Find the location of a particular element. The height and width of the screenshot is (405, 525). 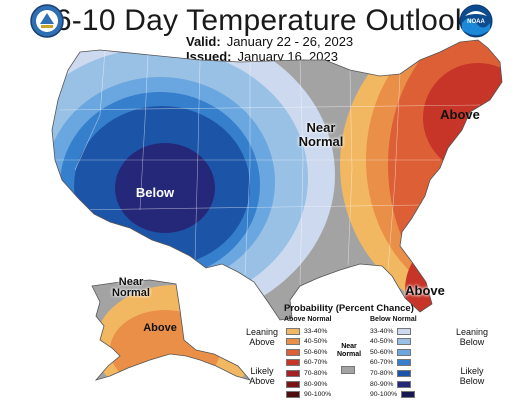

legend-above-range-label: 70-80% is located at coordinates (316, 373).